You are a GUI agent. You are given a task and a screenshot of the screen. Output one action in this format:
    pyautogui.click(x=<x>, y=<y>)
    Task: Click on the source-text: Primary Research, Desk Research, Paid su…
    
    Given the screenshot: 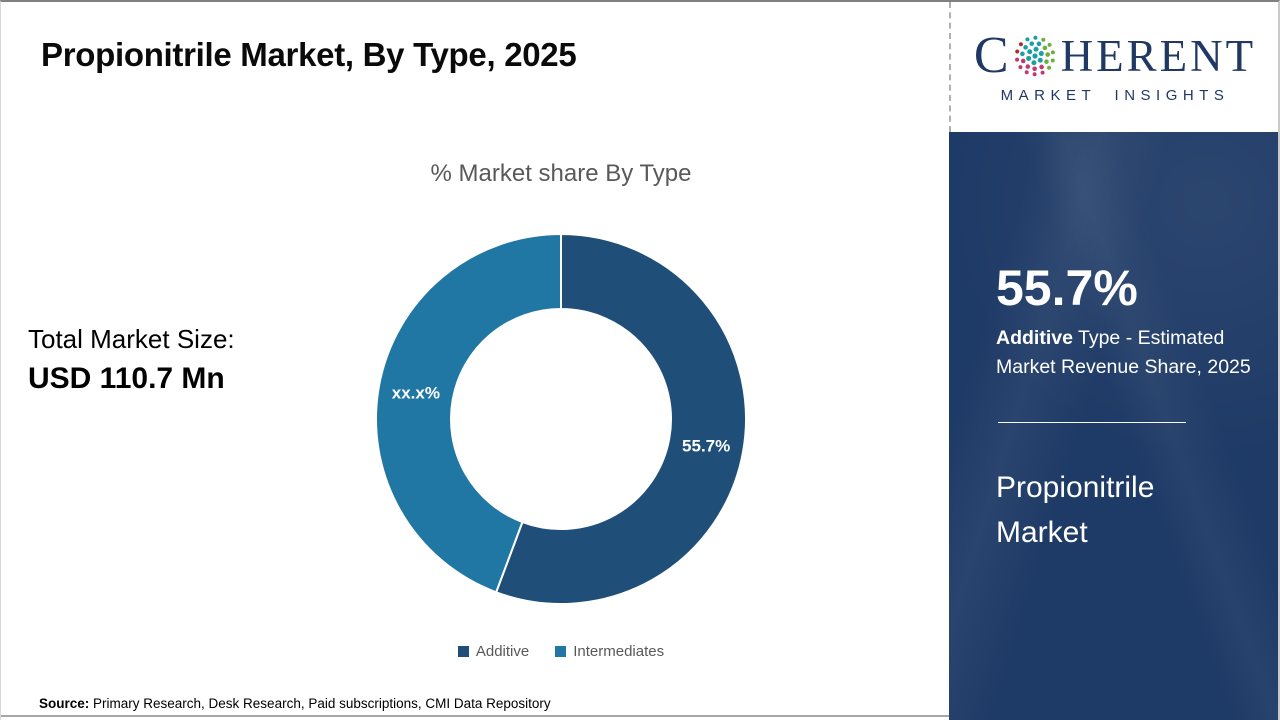 What is the action you would take?
    pyautogui.click(x=320, y=703)
    